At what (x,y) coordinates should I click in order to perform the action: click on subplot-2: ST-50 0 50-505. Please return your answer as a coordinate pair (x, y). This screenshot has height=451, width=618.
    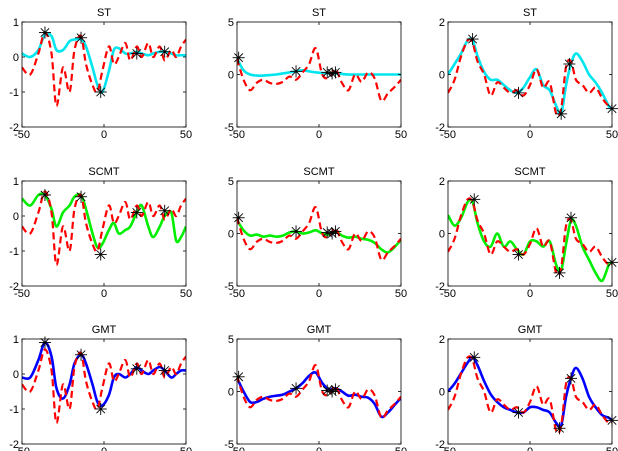
    Looking at the image, I should click on (315, 74).